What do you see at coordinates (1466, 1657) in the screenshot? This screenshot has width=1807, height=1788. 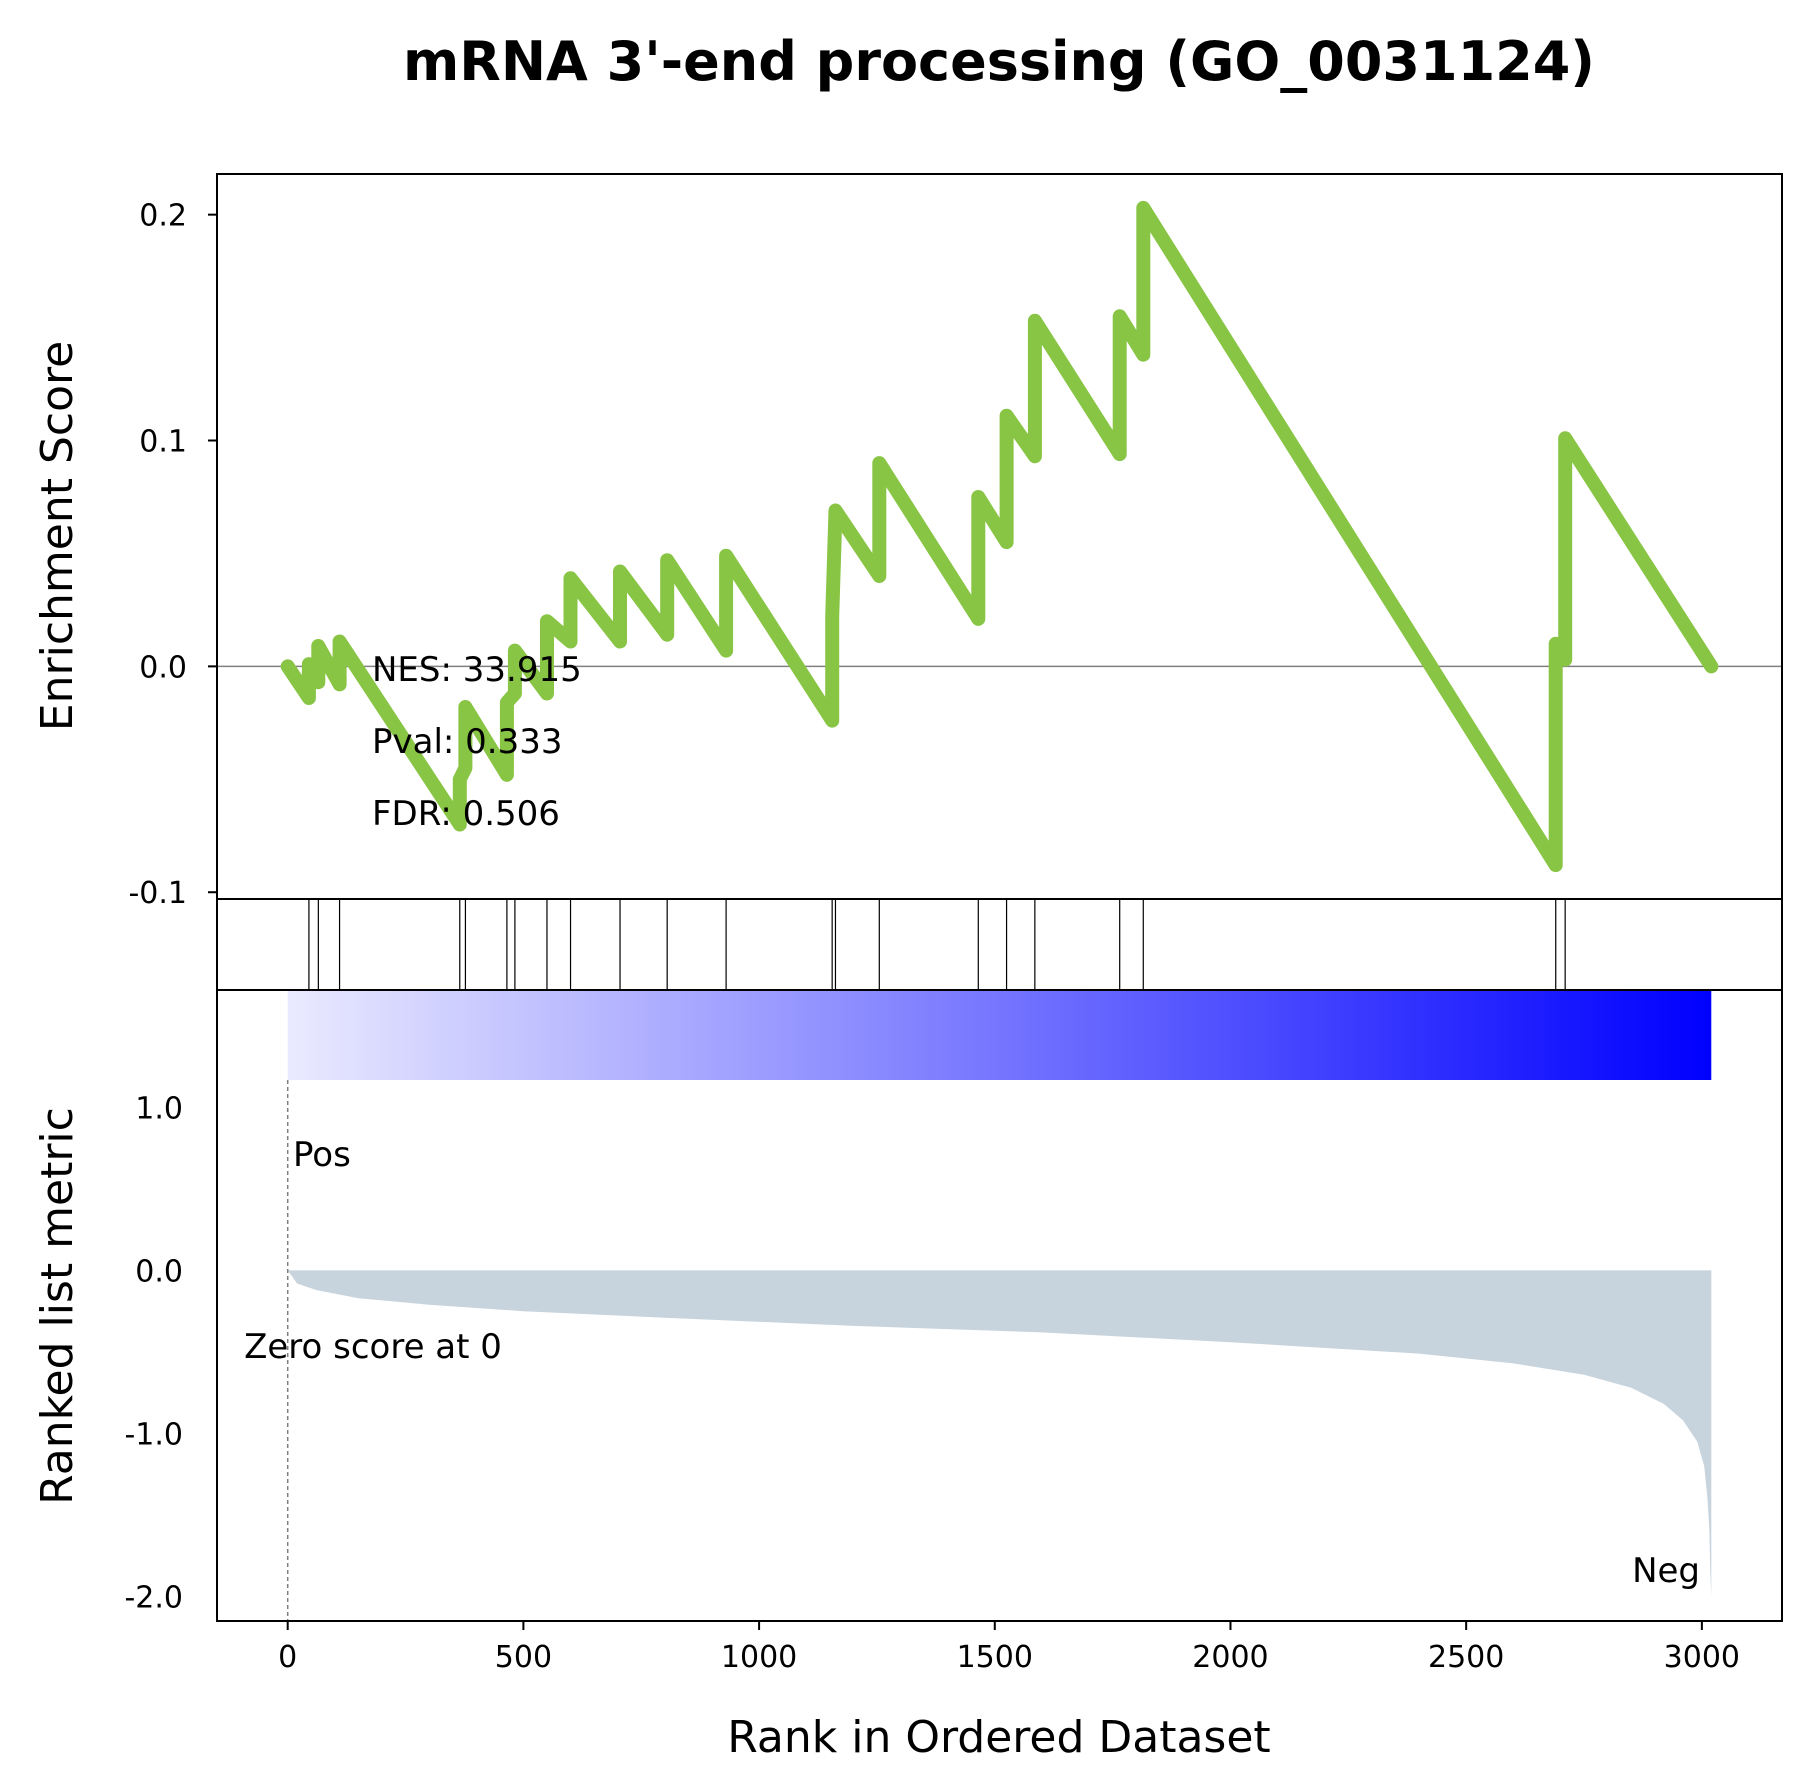 I see `x-tick-label: 2500` at bounding box center [1466, 1657].